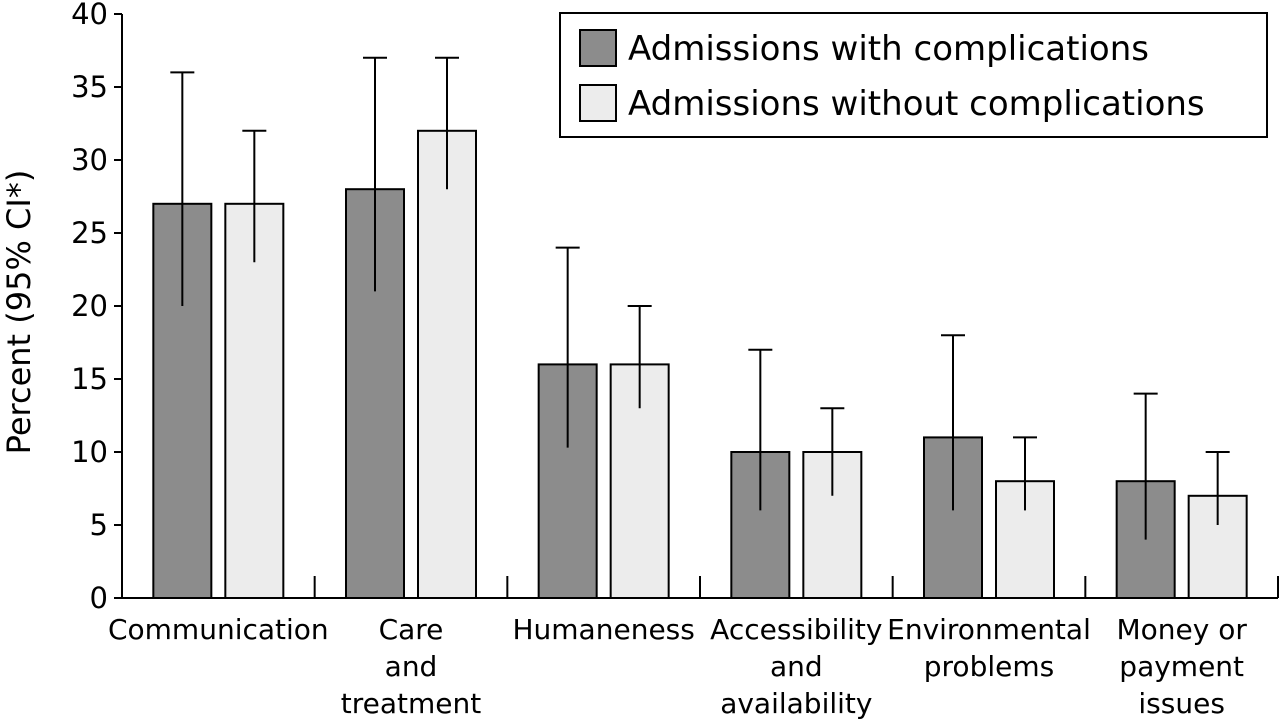 This screenshot has width=1280, height=722. What do you see at coordinates (89, 160) in the screenshot?
I see `y-tick-label: 30` at bounding box center [89, 160].